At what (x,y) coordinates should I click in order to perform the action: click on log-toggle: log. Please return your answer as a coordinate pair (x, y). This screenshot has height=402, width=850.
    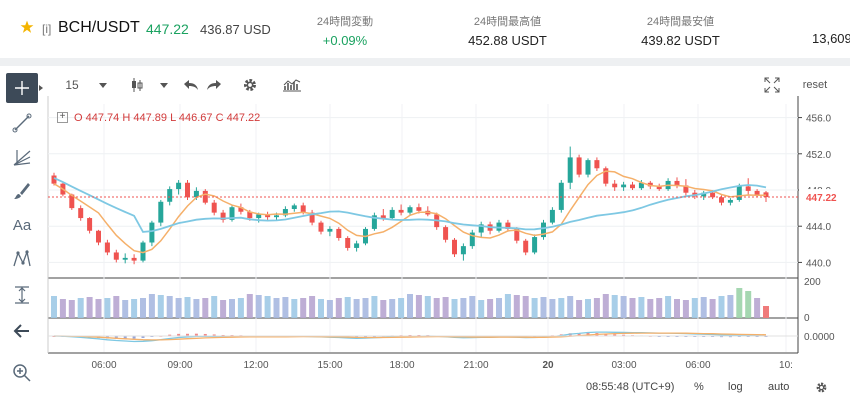
    Looking at the image, I should click on (735, 387).